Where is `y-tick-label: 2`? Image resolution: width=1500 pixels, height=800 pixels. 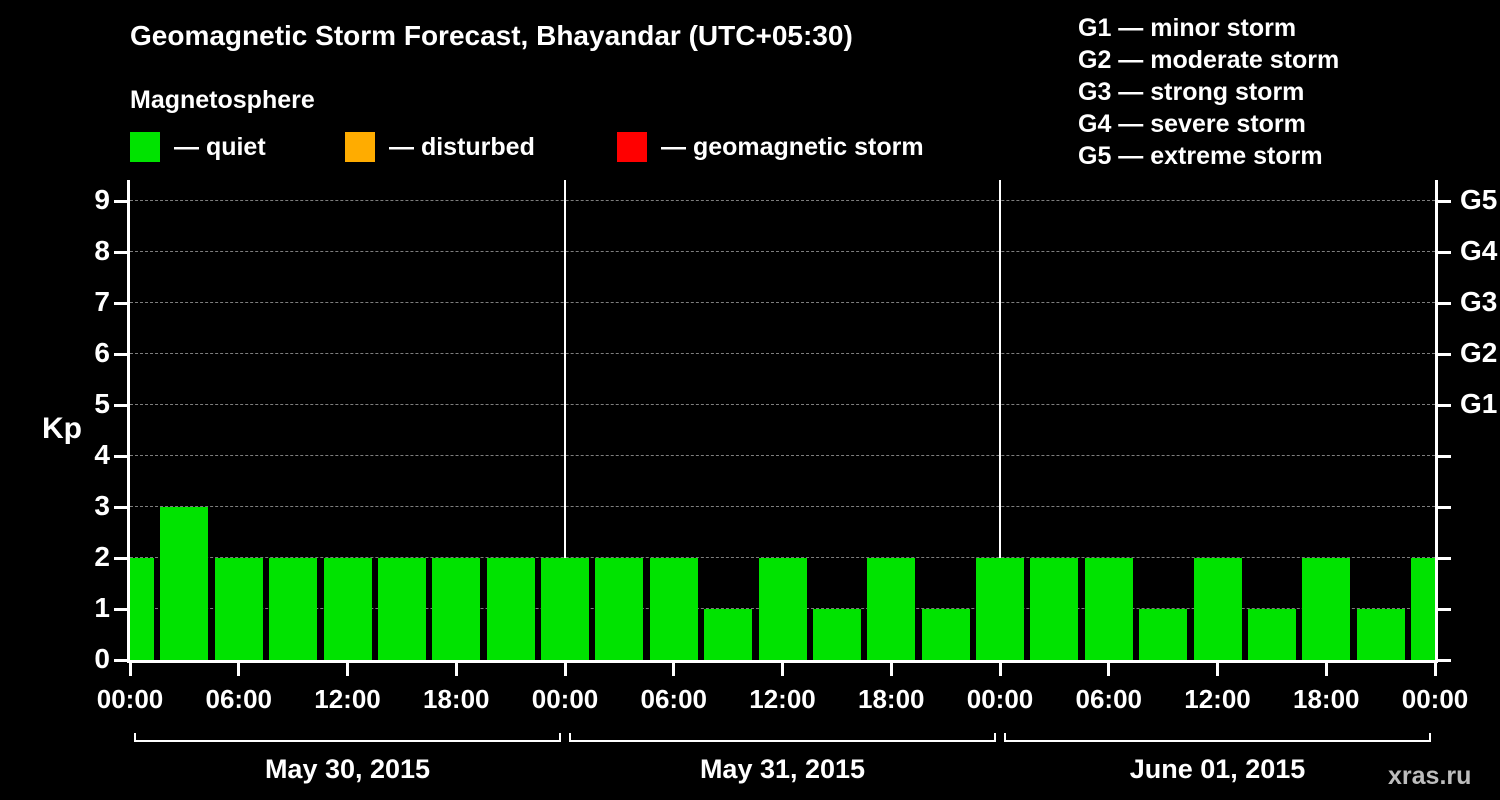 y-tick-label: 2 is located at coordinates (102, 556).